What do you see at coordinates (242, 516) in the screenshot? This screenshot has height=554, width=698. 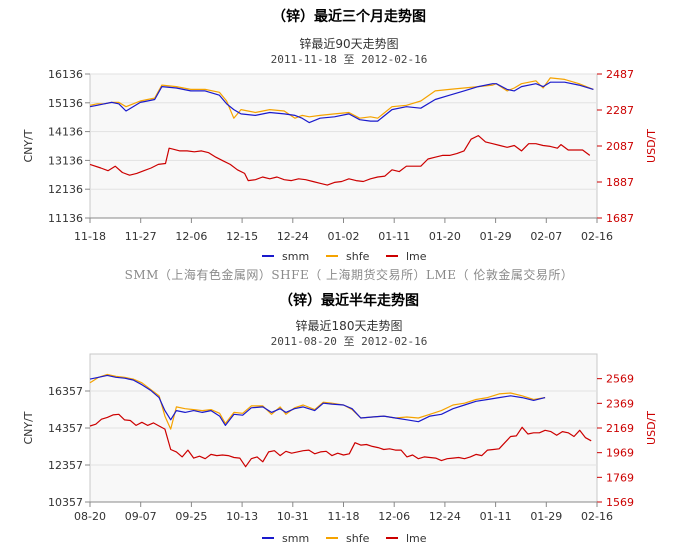 I see `x-tick-label: 10-13` at bounding box center [242, 516].